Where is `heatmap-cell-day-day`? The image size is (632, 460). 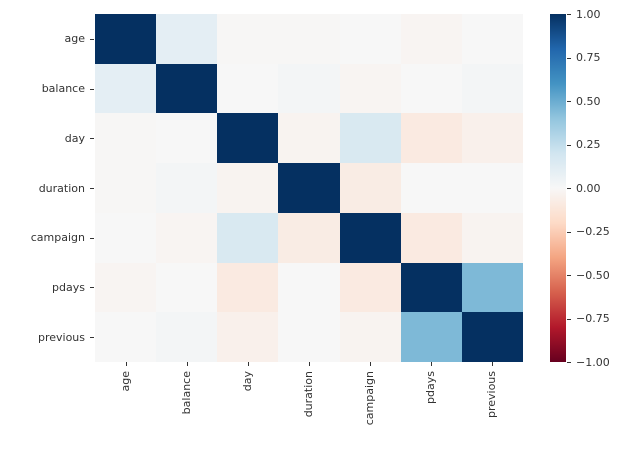 heatmap-cell-day-day is located at coordinates (248, 138).